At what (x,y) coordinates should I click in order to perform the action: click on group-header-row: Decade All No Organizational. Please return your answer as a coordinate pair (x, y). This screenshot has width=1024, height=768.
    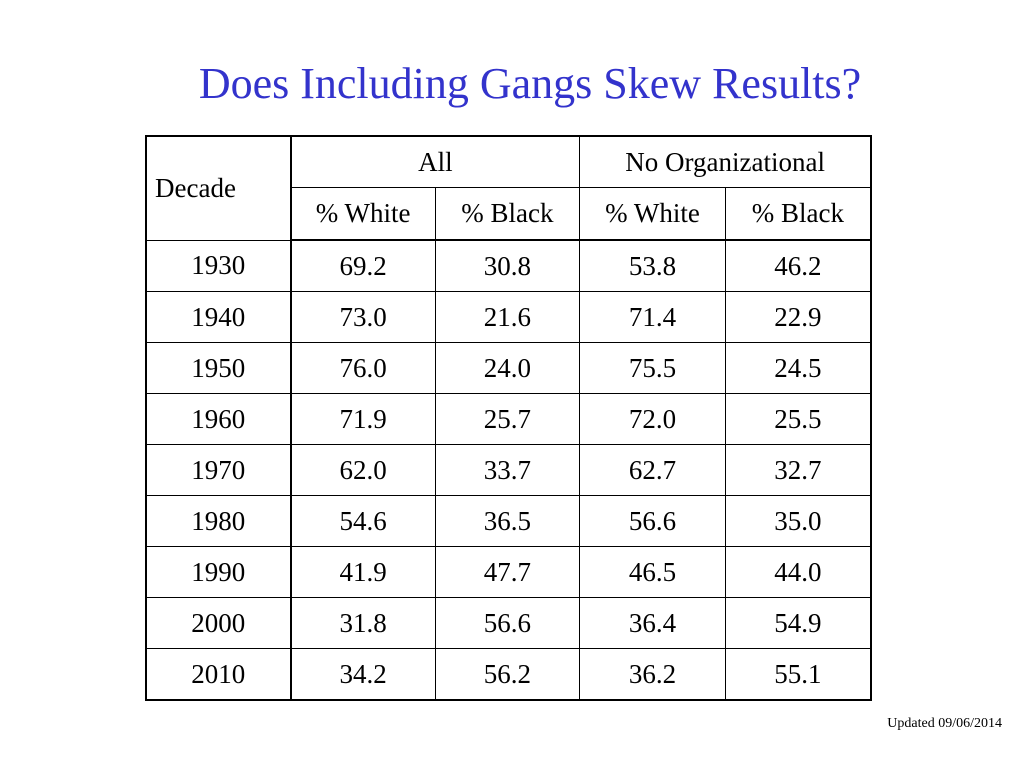
    Looking at the image, I should click on (508, 188).